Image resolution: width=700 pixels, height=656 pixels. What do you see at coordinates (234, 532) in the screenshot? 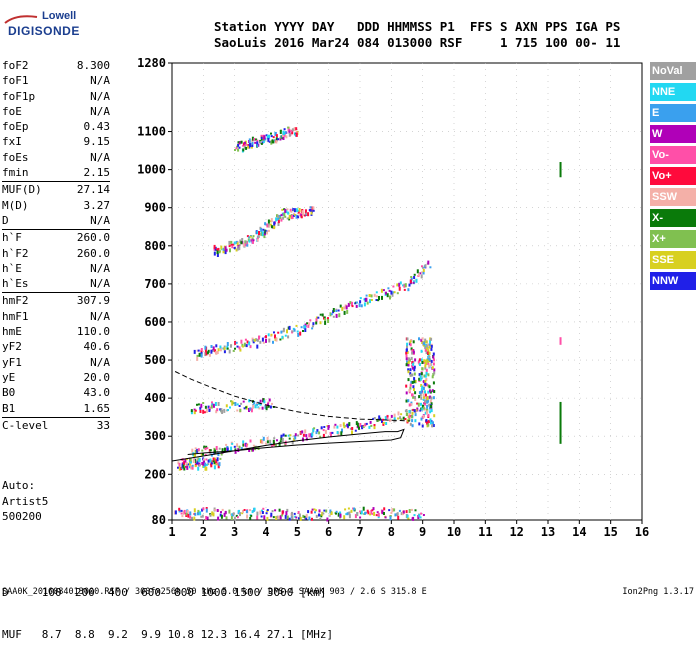
I see `x-tick-label: 3` at bounding box center [234, 532].